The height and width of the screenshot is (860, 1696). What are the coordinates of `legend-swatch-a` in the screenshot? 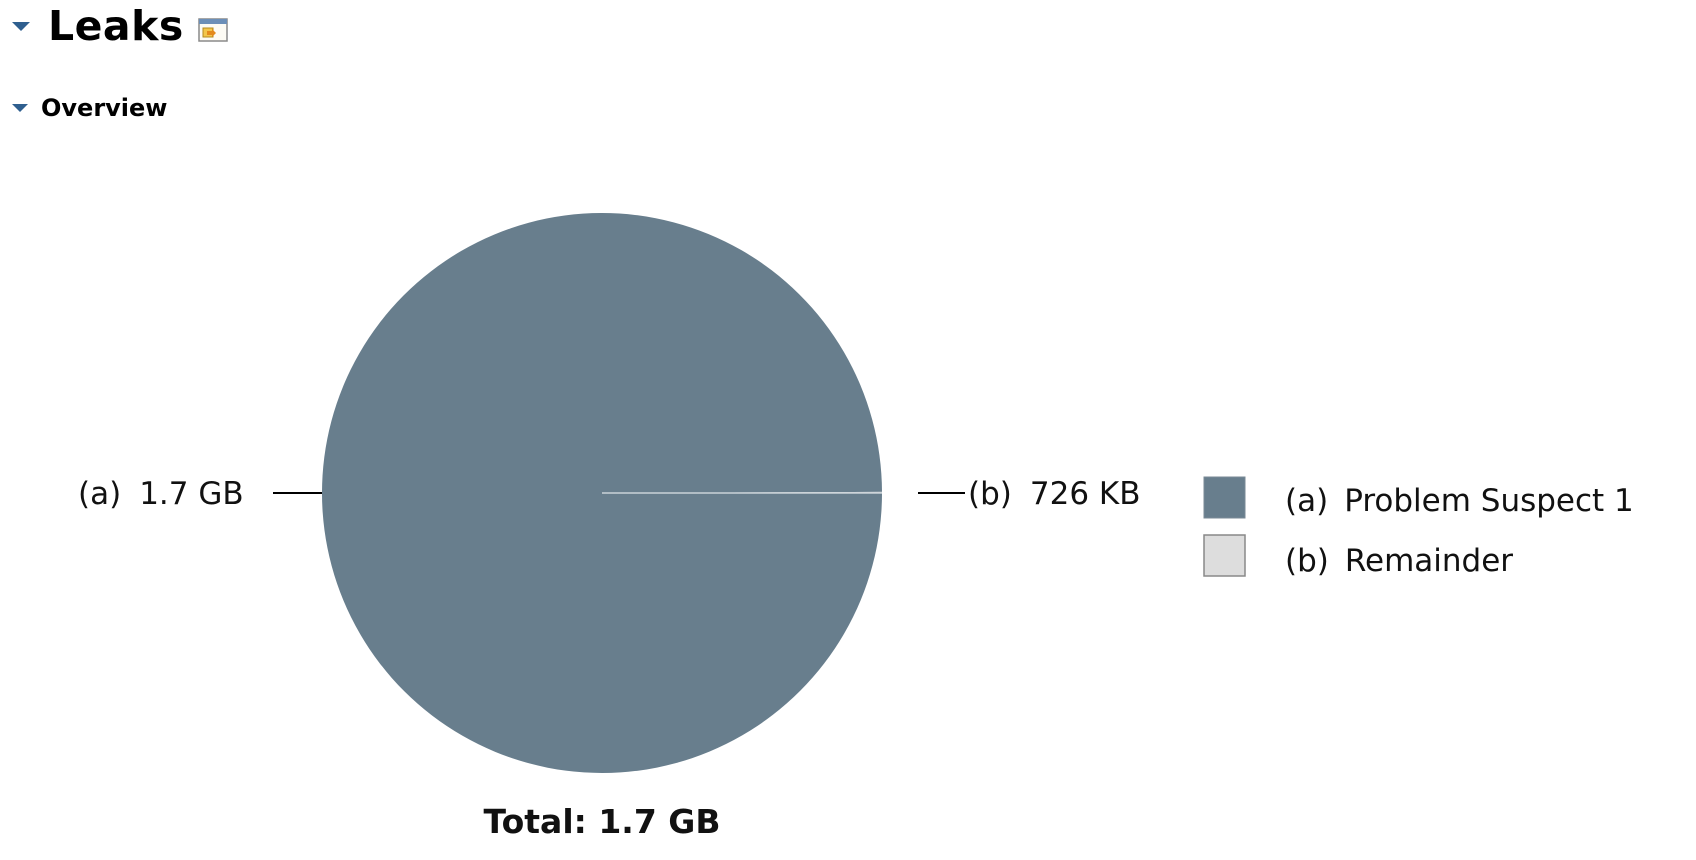 It's located at (1224, 497).